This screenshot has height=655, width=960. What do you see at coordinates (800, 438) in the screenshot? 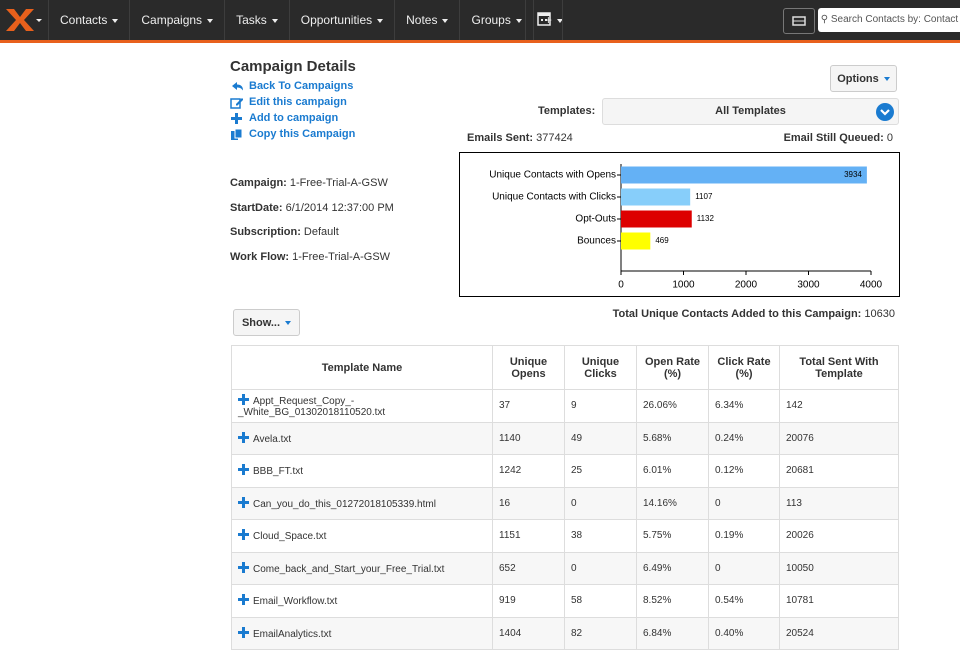
I see `cell-text: 20076` at bounding box center [800, 438].